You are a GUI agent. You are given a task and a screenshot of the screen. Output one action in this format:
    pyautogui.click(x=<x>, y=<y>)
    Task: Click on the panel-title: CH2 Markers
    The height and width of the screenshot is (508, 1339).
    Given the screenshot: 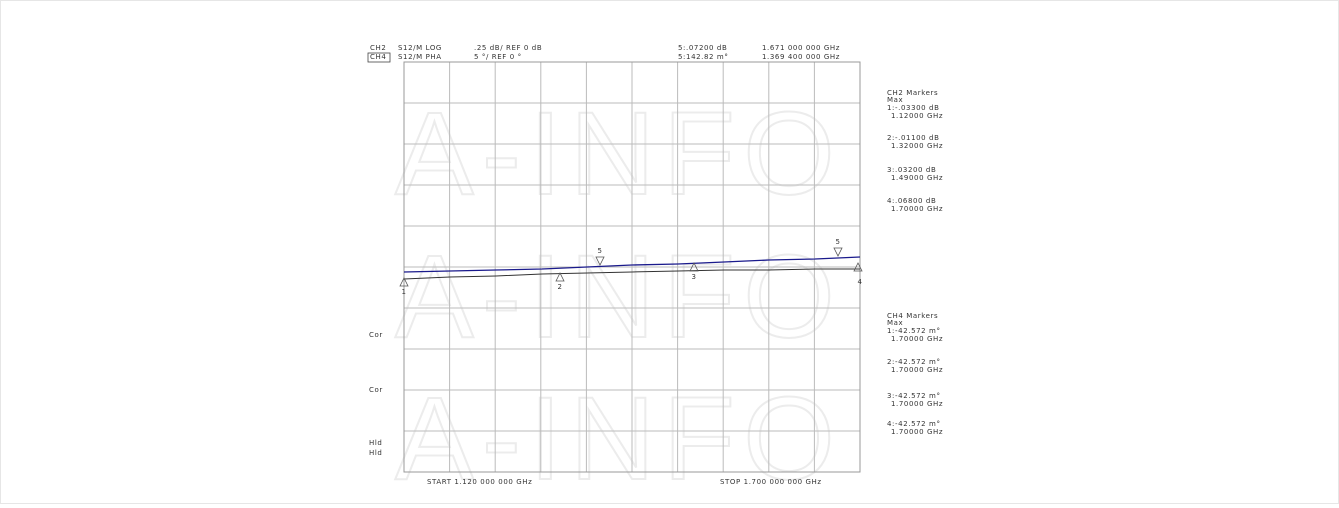 What is the action you would take?
    pyautogui.click(x=912, y=93)
    